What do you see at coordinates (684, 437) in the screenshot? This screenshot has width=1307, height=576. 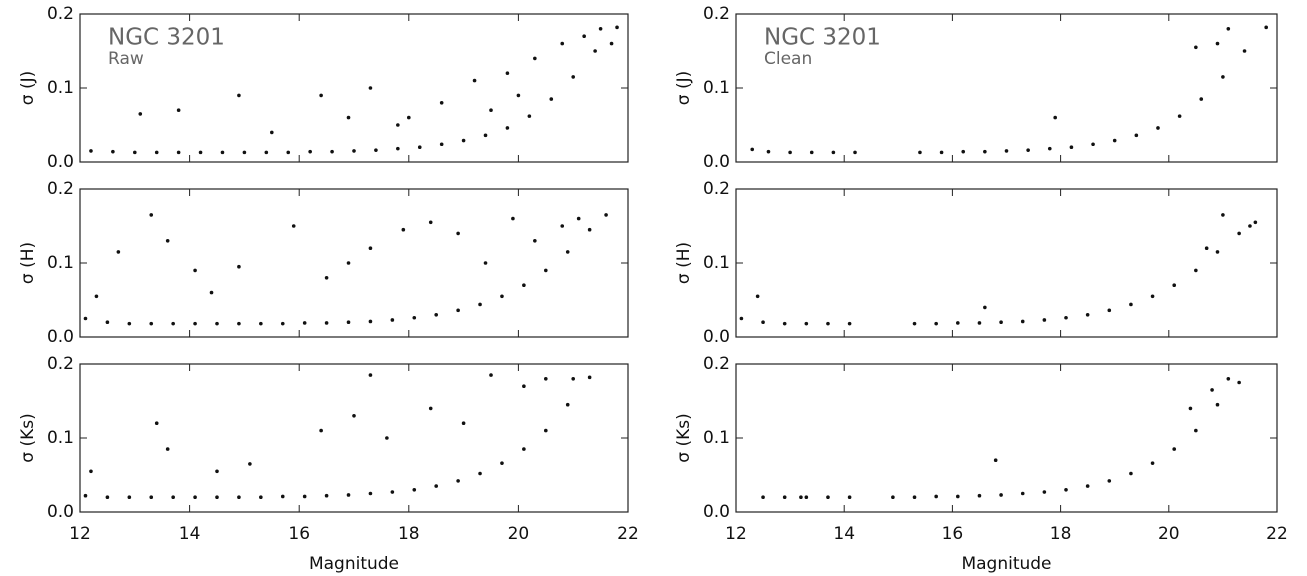 I see `y-axis-label: σ (Ks)` at bounding box center [684, 437].